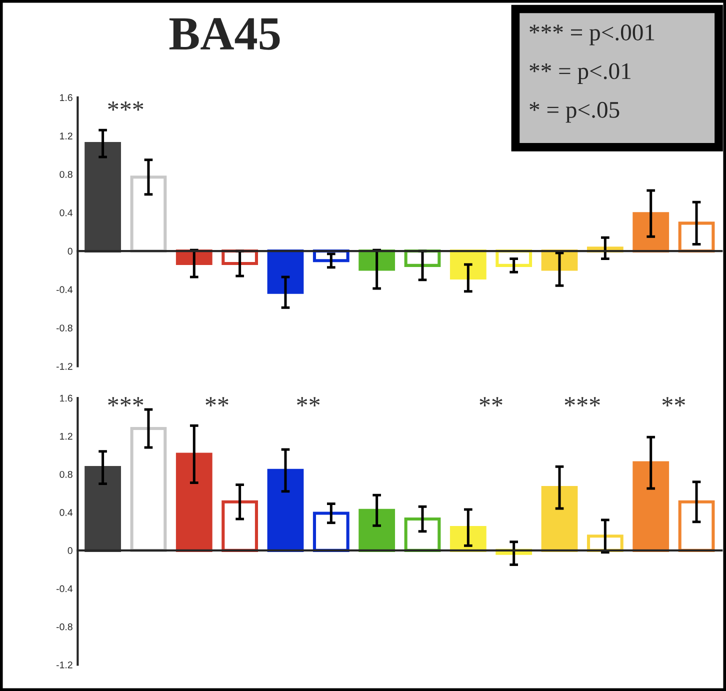 The image size is (726, 691). What do you see at coordinates (575, 112) in the screenshot?
I see `annotation: * = p<.05` at bounding box center [575, 112].